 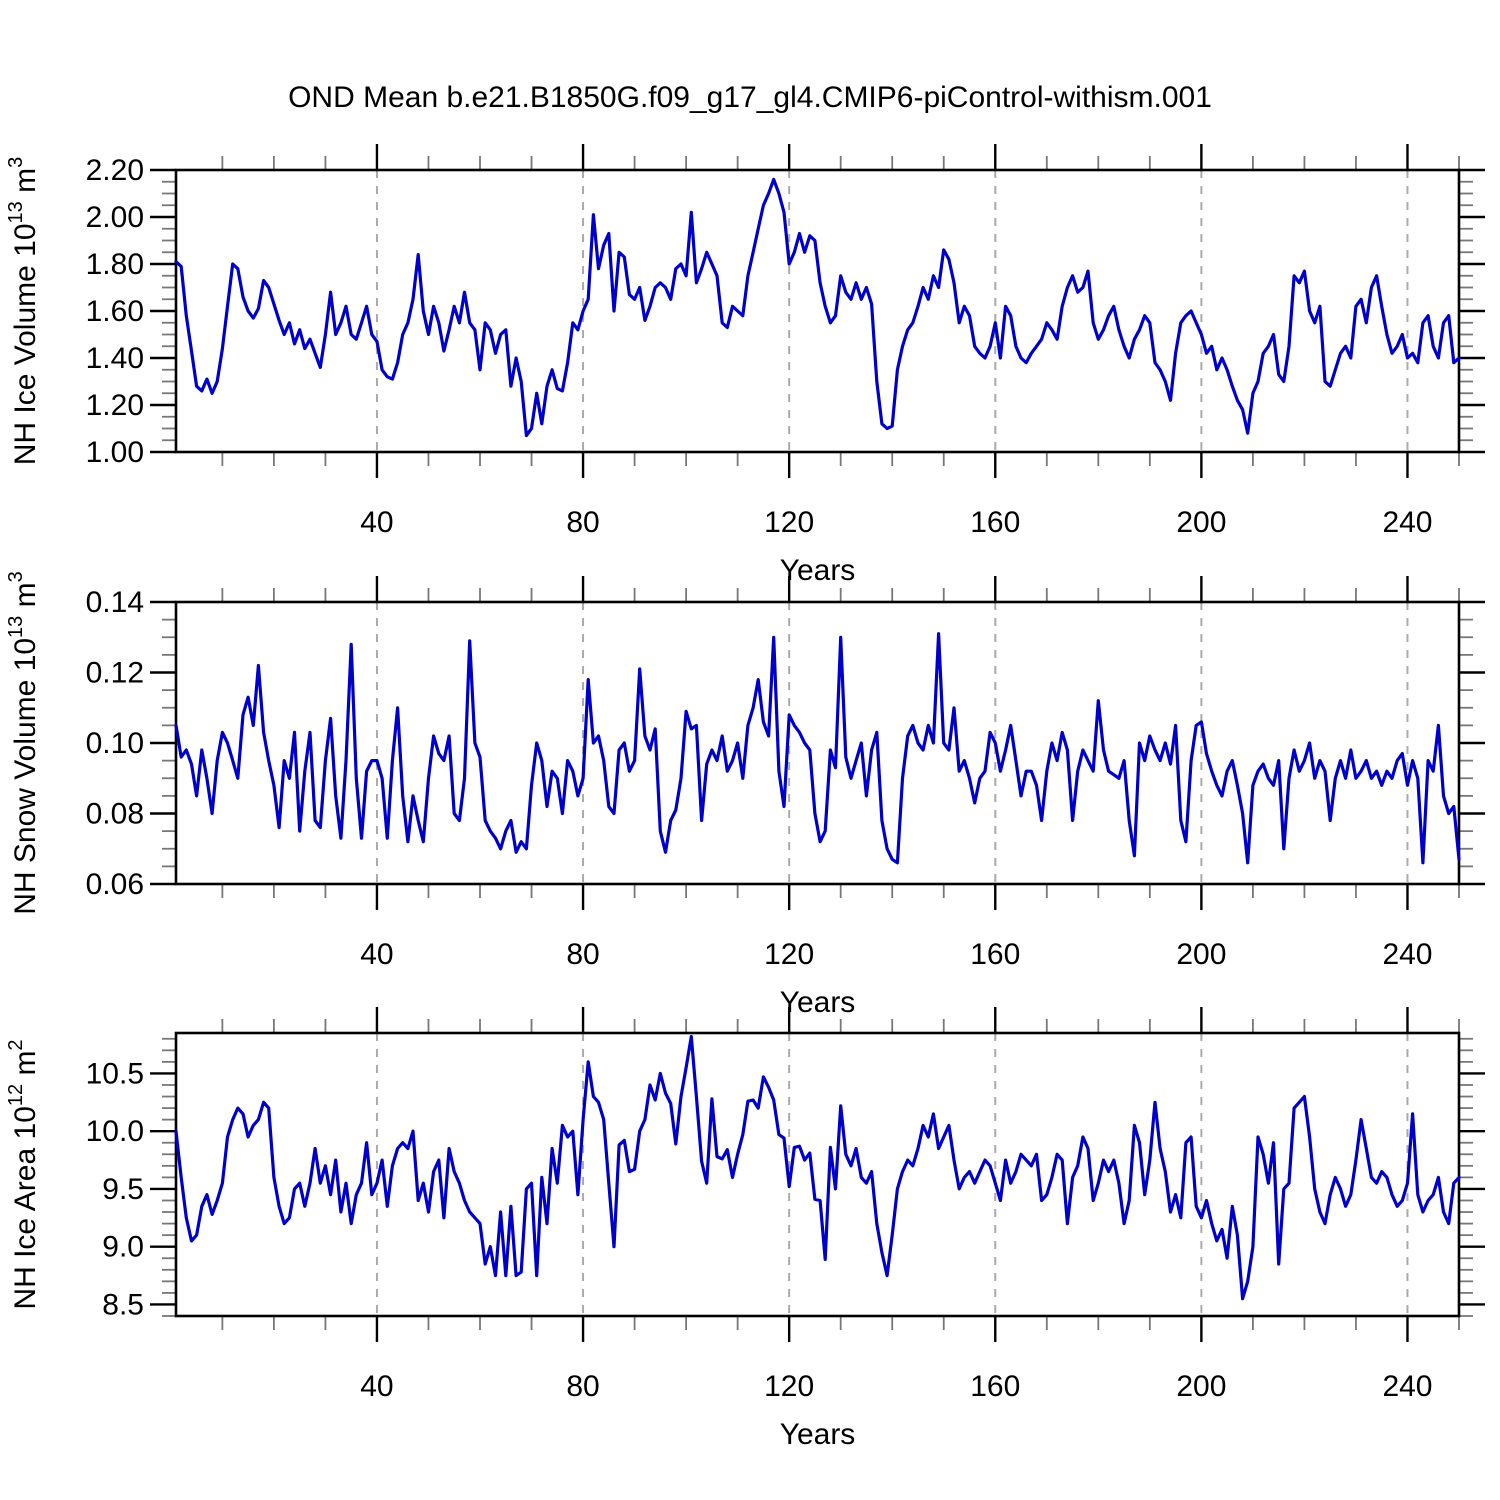 I want to click on y-tick-label: 8.5, so click(x=123, y=1304).